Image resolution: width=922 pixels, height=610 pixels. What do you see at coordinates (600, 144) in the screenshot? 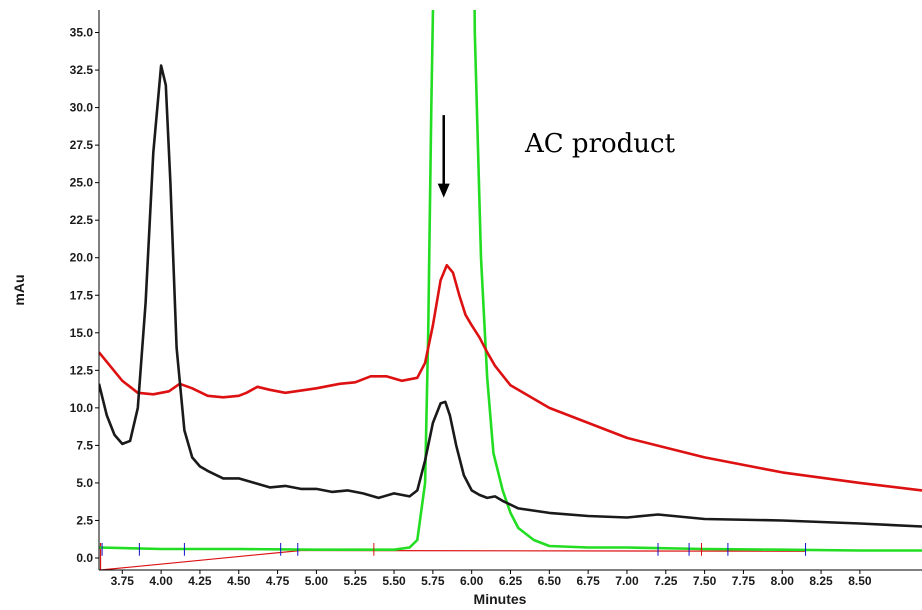
I see `annotation-label: AC product` at bounding box center [600, 144].